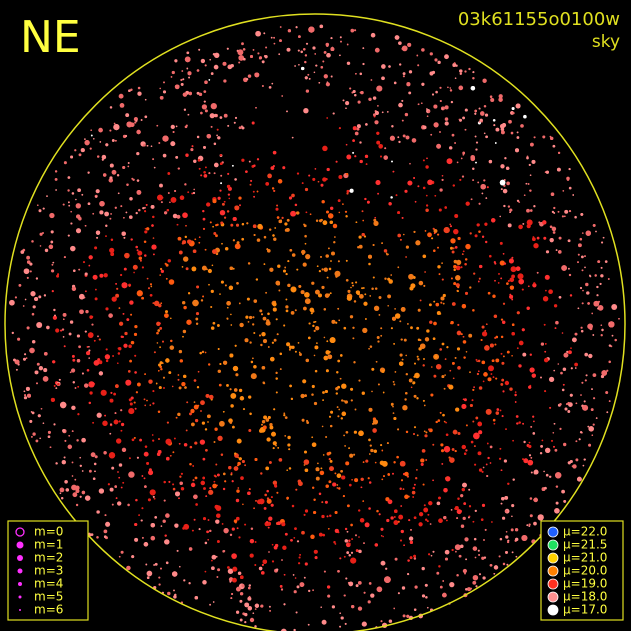  I want to click on magnitude-symbol, so click(20, 558).